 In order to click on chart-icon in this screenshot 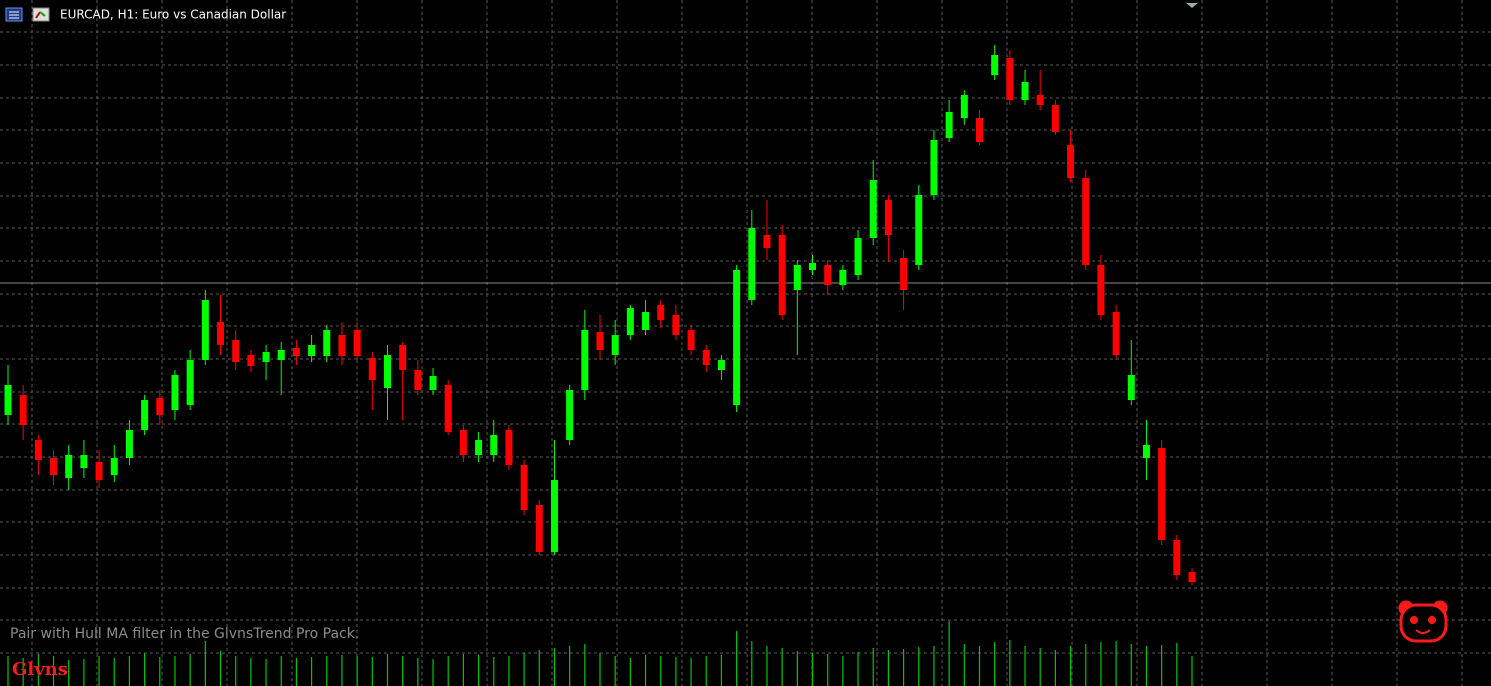, I will do `click(41, 14)`.